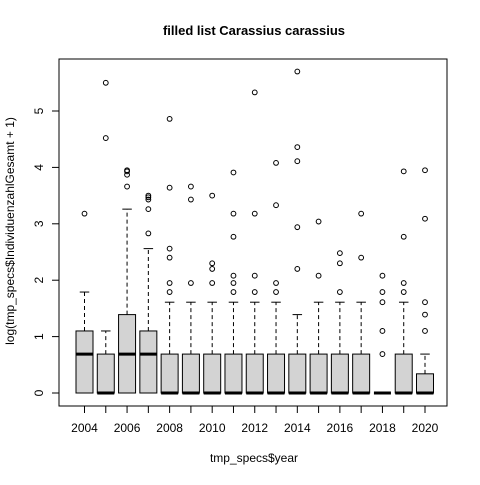  I want to click on box-2017-body, so click(361, 373).